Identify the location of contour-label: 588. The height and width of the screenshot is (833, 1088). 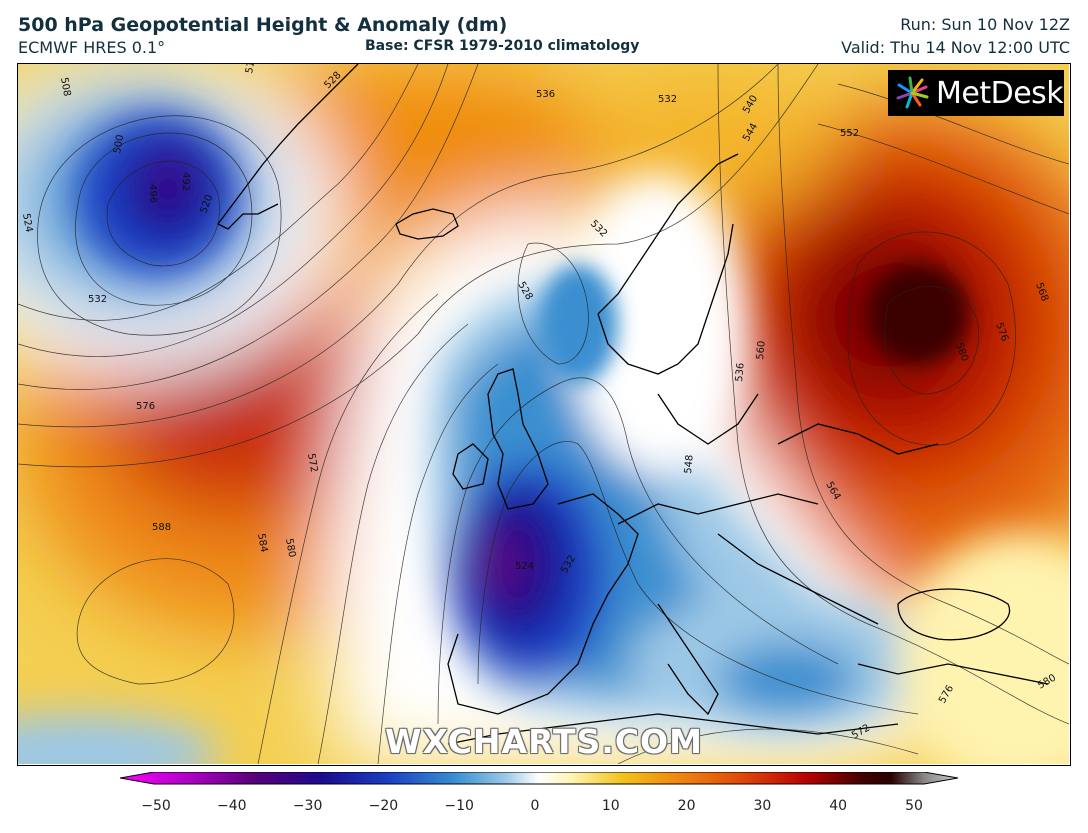
(161, 527).